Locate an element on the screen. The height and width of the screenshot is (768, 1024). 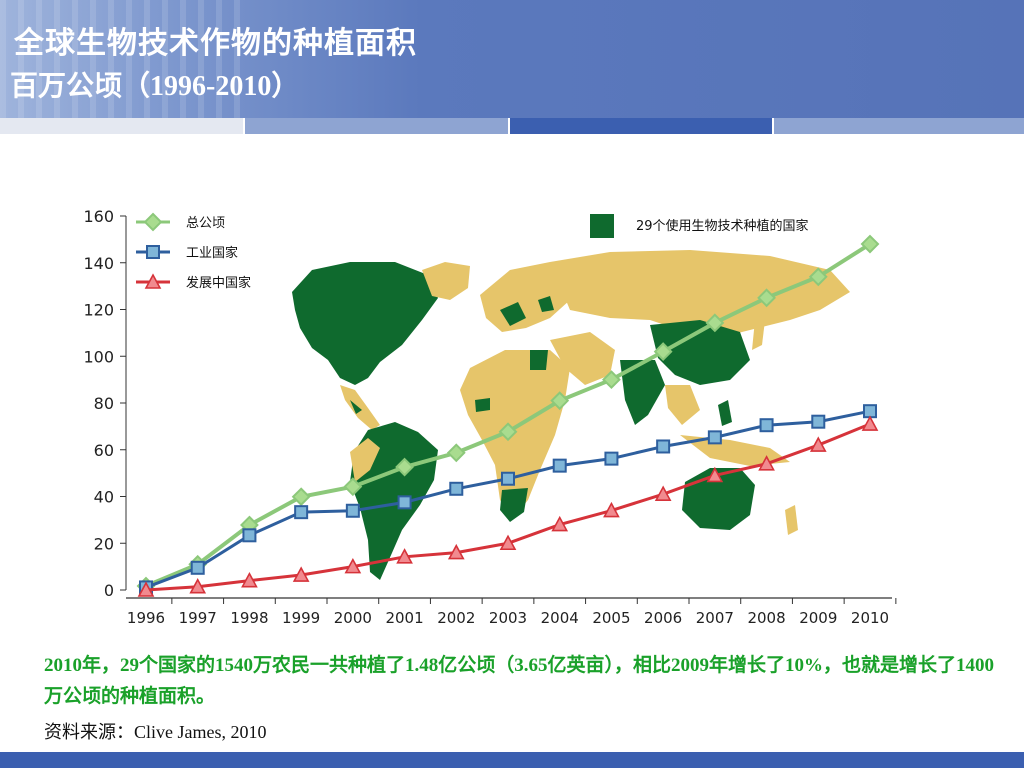
x-tick-label: 2010 is located at coordinates (870, 618).